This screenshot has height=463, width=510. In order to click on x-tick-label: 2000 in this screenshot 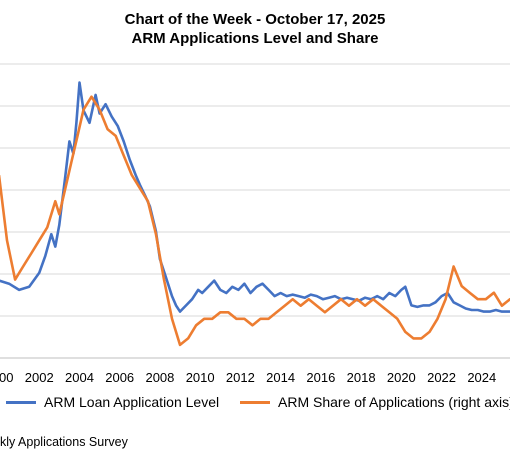, I will do `click(6, 377)`.